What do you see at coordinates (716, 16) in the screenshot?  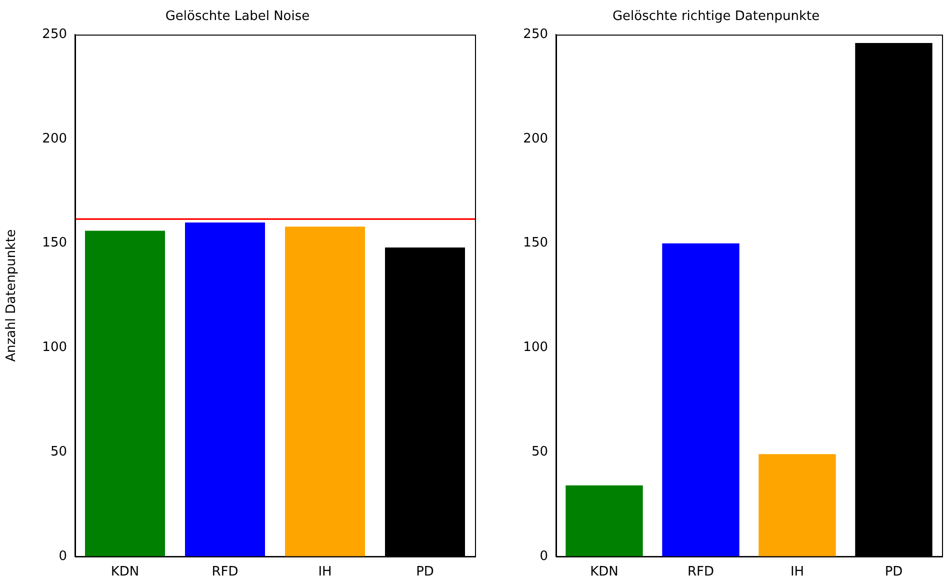 I see `chart-title: Gelöschte richtige Datenpunkte` at bounding box center [716, 16].